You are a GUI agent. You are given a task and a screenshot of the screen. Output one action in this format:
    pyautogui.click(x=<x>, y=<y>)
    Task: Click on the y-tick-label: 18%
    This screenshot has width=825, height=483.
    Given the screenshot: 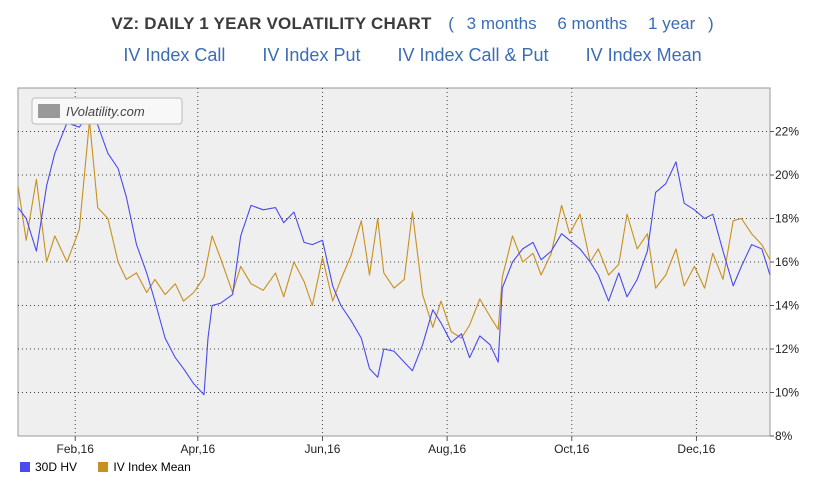 What is the action you would take?
    pyautogui.click(x=787, y=219)
    